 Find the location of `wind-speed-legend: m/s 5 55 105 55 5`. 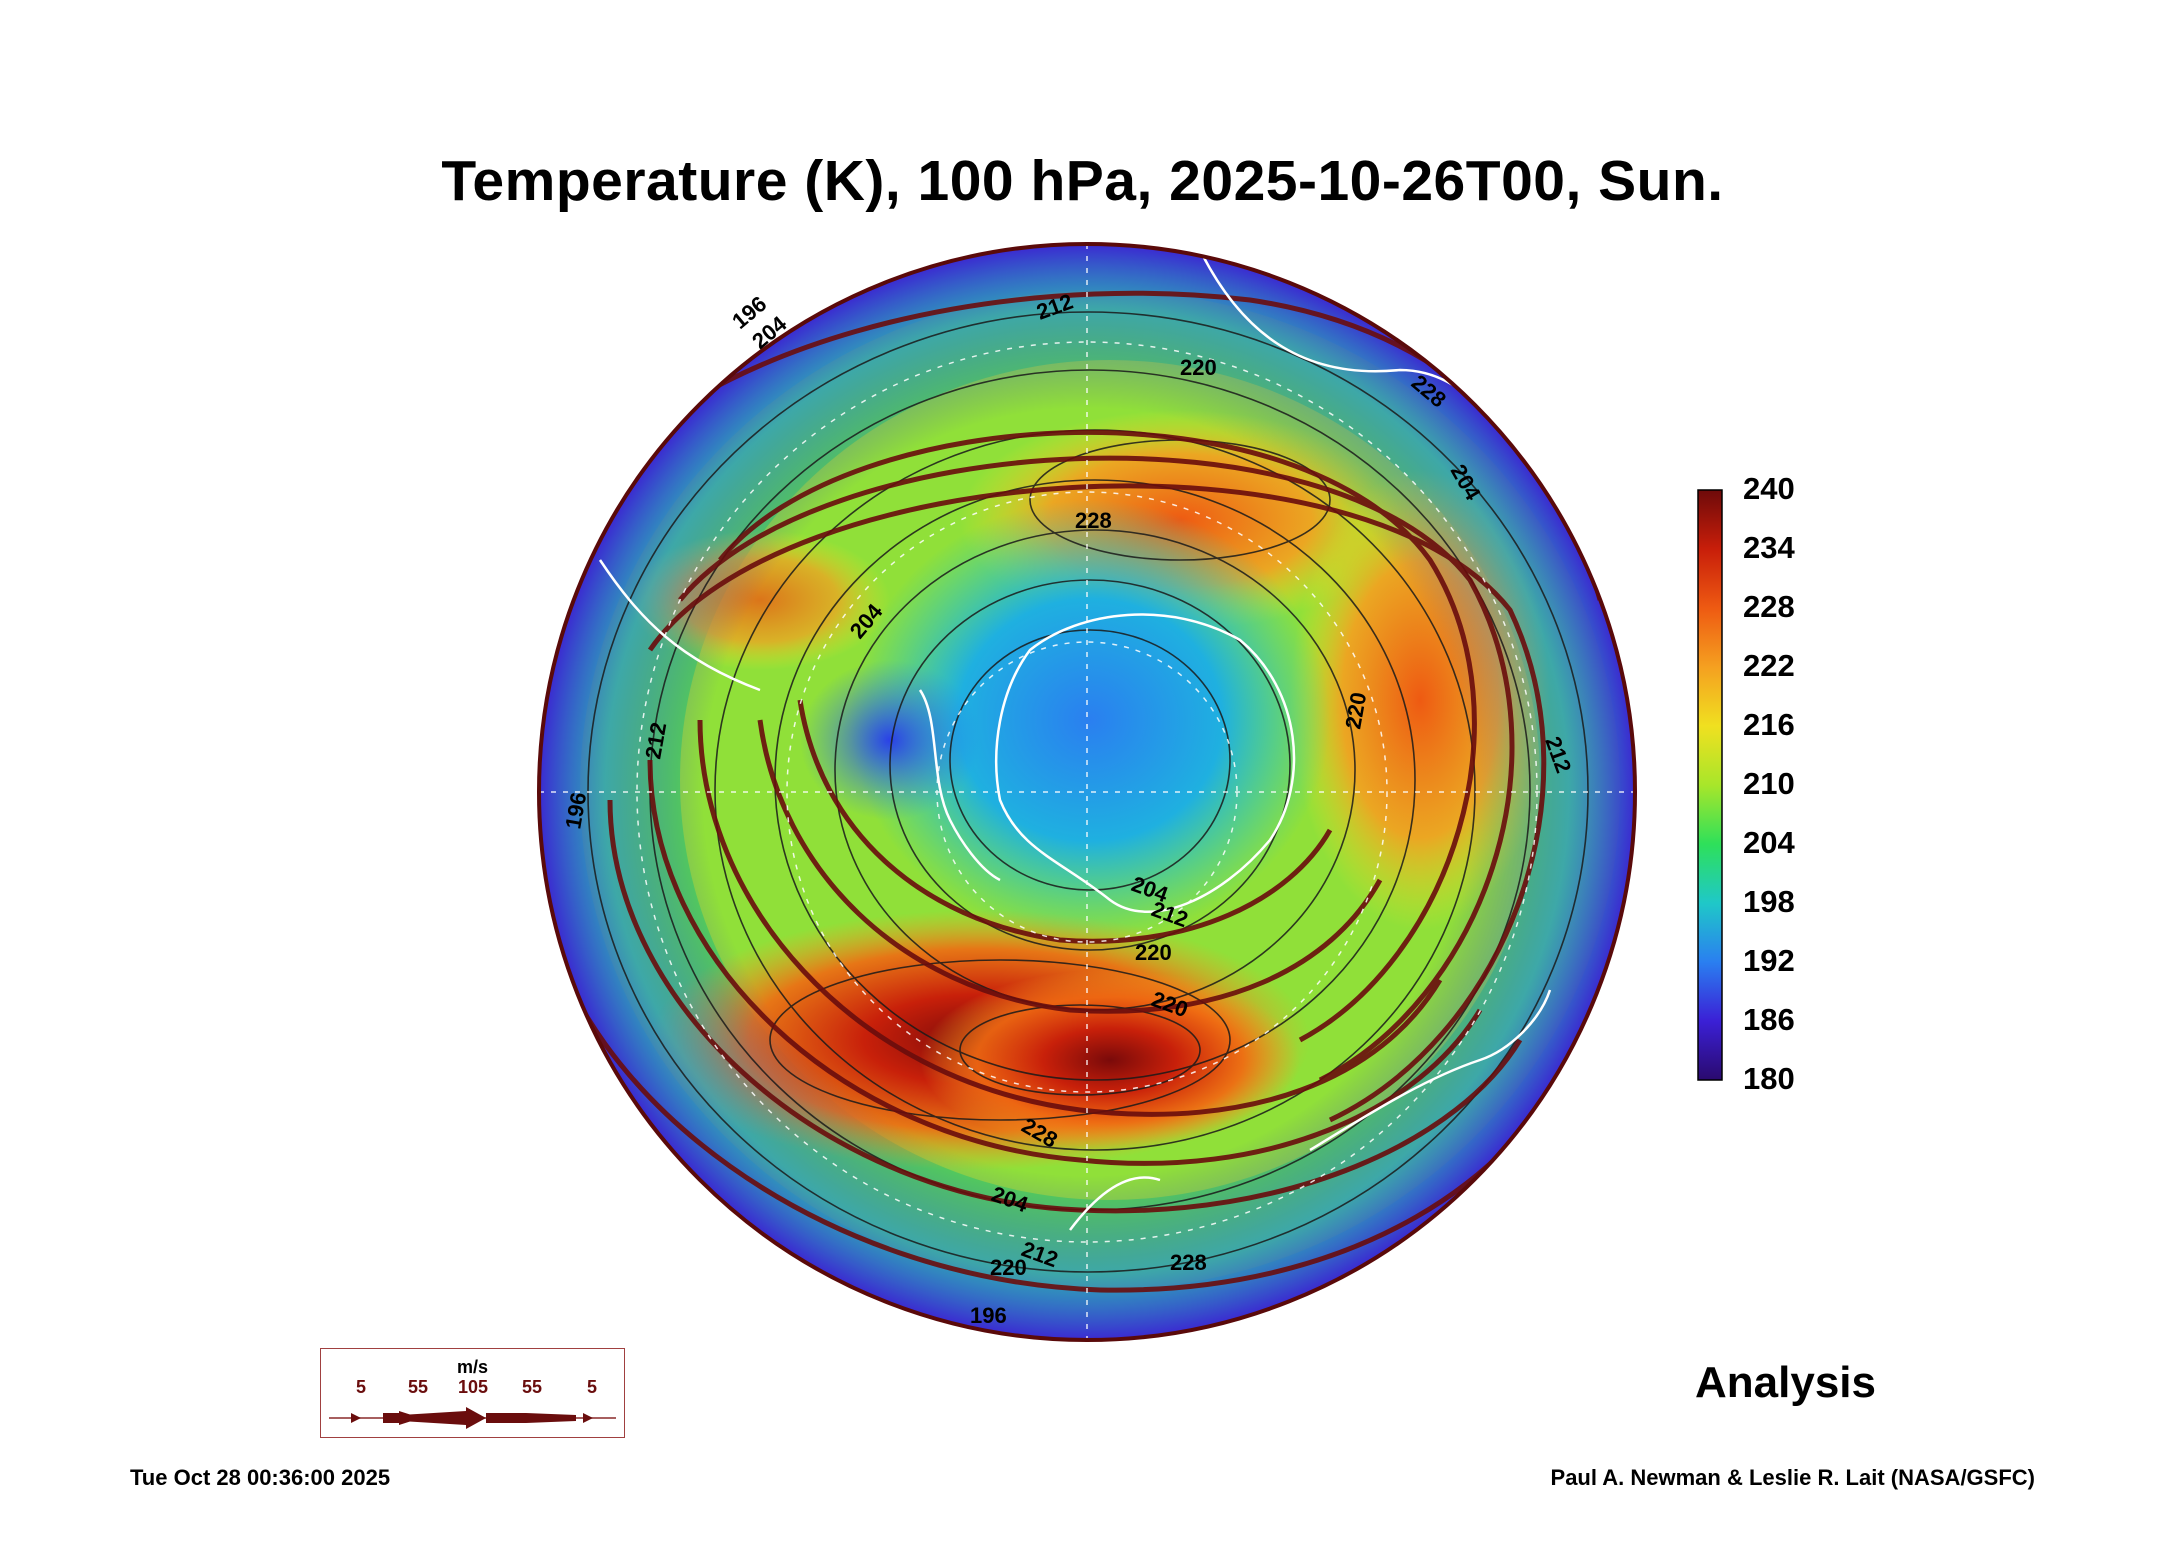

wind-speed-legend: m/s 5 55 105 55 5 is located at coordinates (472, 1393).